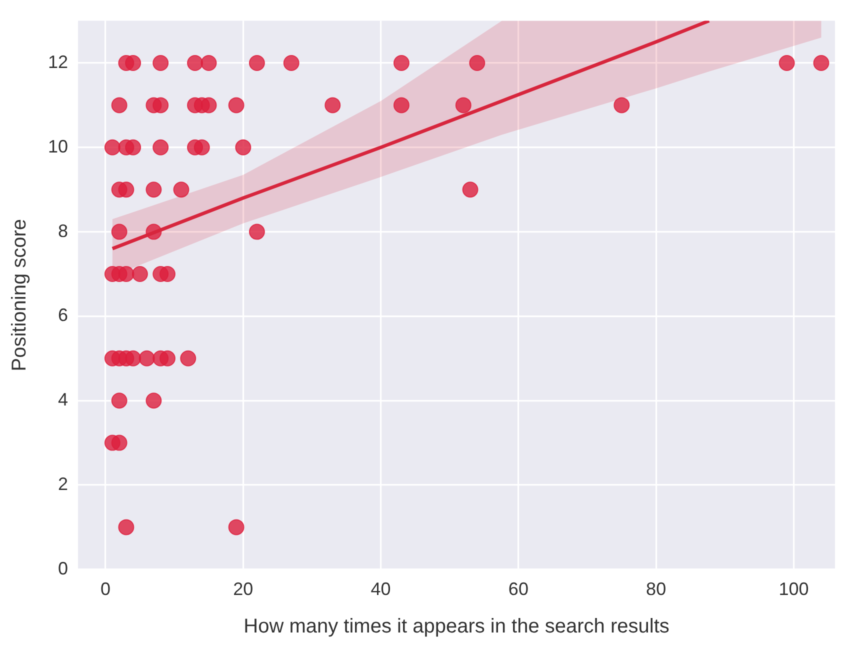 Image resolution: width=850 pixels, height=649 pixels. Describe the element at coordinates (63, 400) in the screenshot. I see `y-tick-label: 4` at that location.